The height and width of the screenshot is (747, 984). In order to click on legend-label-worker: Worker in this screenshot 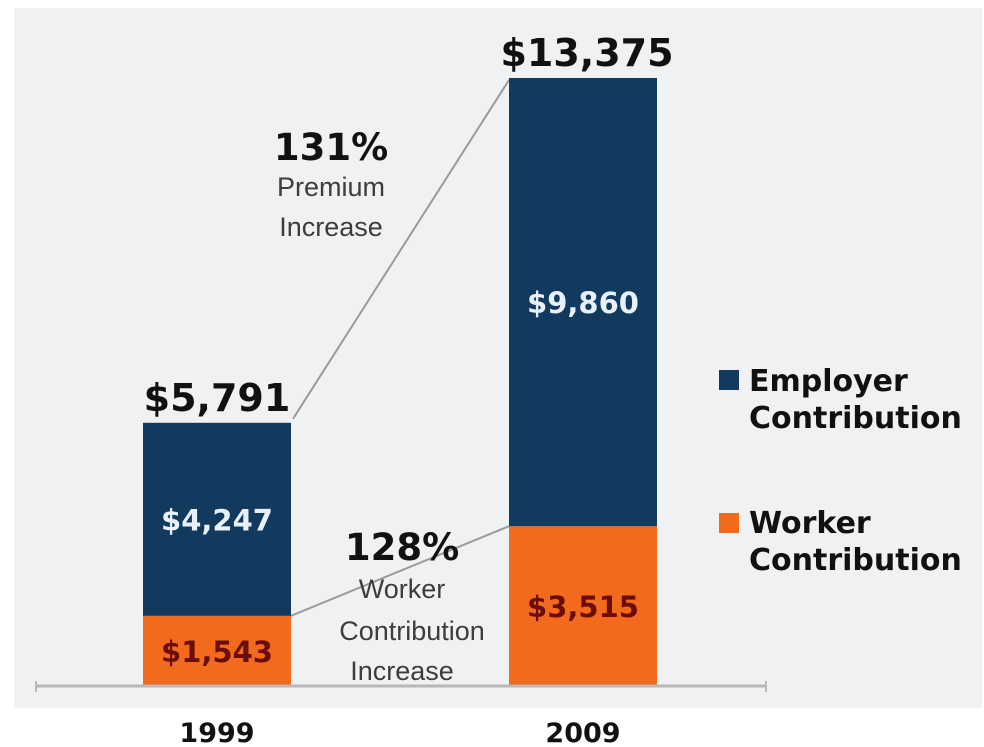, I will do `click(810, 523)`.